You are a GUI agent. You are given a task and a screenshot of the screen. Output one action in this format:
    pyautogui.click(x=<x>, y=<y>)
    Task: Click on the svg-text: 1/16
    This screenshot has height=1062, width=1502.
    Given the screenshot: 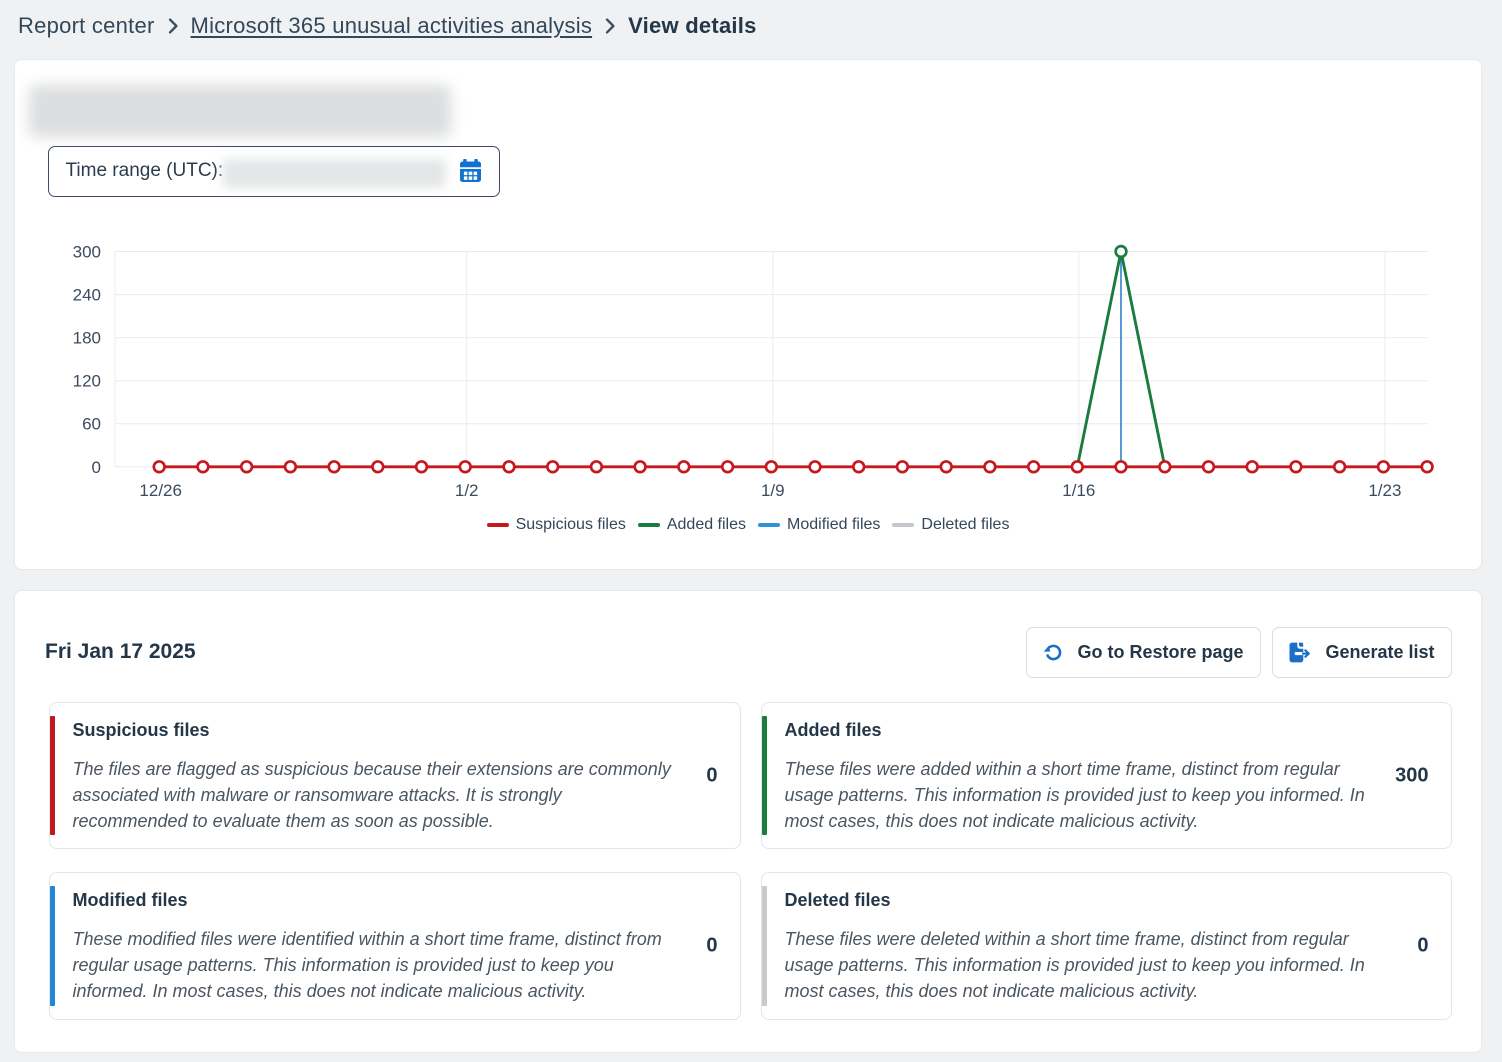 What is the action you would take?
    pyautogui.click(x=1078, y=490)
    